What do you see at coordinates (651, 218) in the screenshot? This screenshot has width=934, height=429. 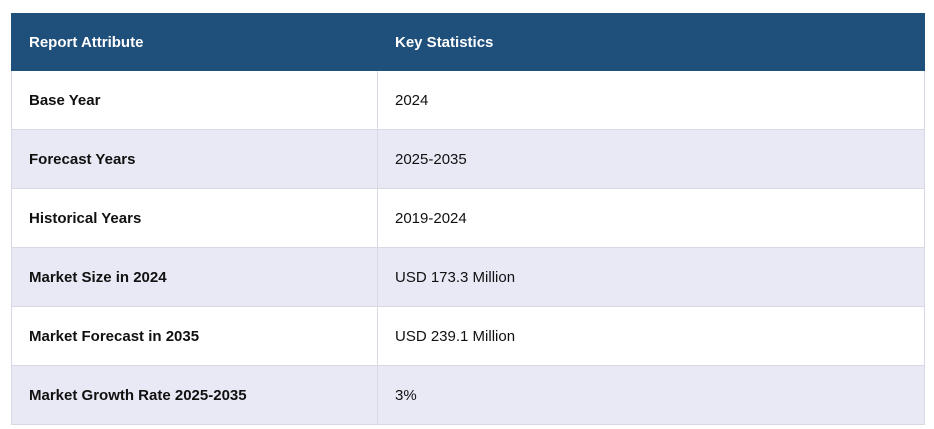 I see `value-cell: 2019-2024` at bounding box center [651, 218].